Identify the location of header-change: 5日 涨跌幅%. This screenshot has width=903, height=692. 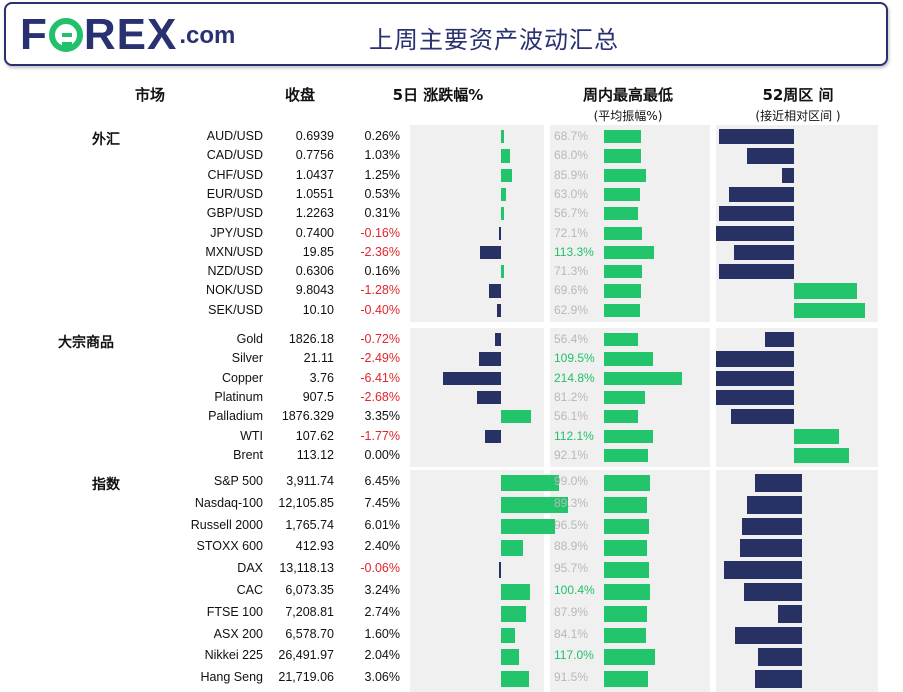
(438, 95).